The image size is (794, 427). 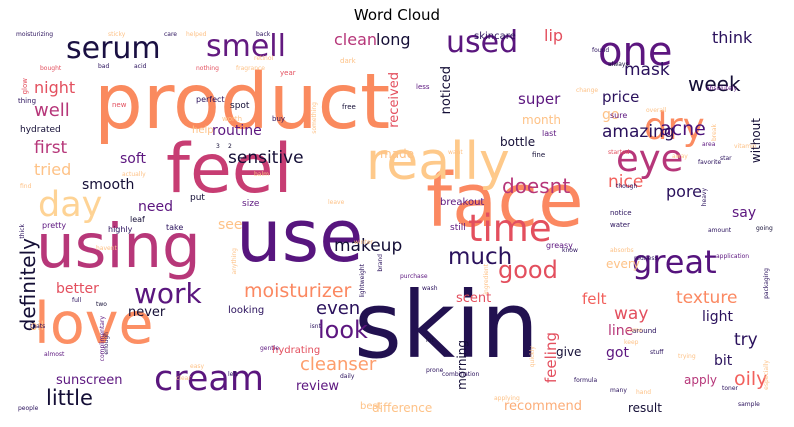 I want to click on word: first, so click(x=51, y=148).